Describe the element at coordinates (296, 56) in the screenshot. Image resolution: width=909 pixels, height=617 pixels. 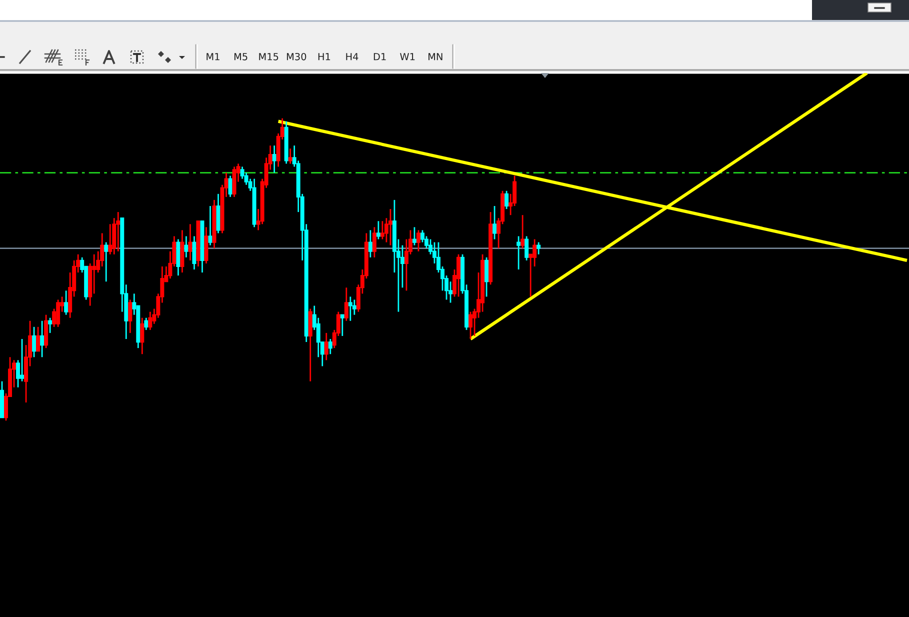
I see `text: M30` at that location.